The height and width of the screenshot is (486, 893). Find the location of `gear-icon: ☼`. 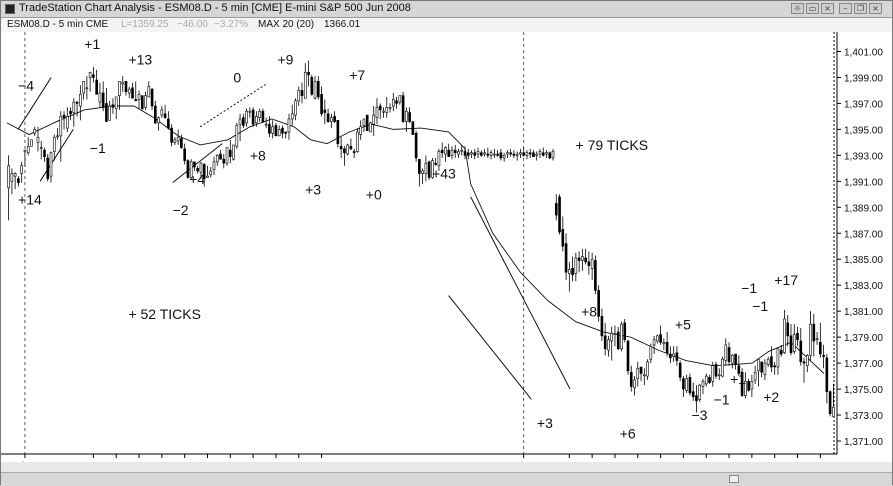

gear-icon: ☼ is located at coordinates (797, 8).